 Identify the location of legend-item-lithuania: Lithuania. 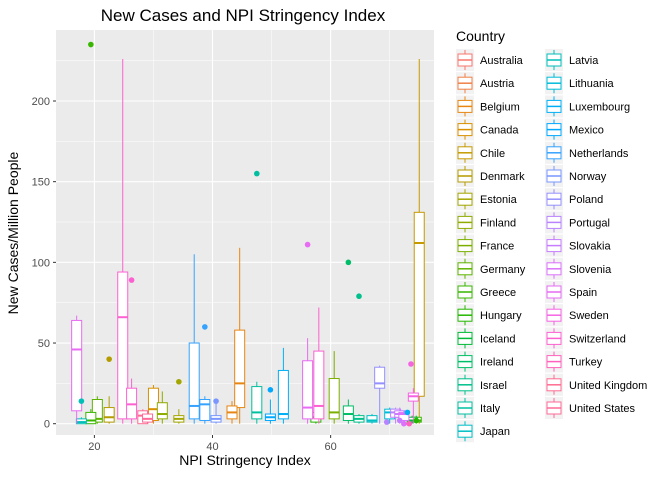
(580, 83).